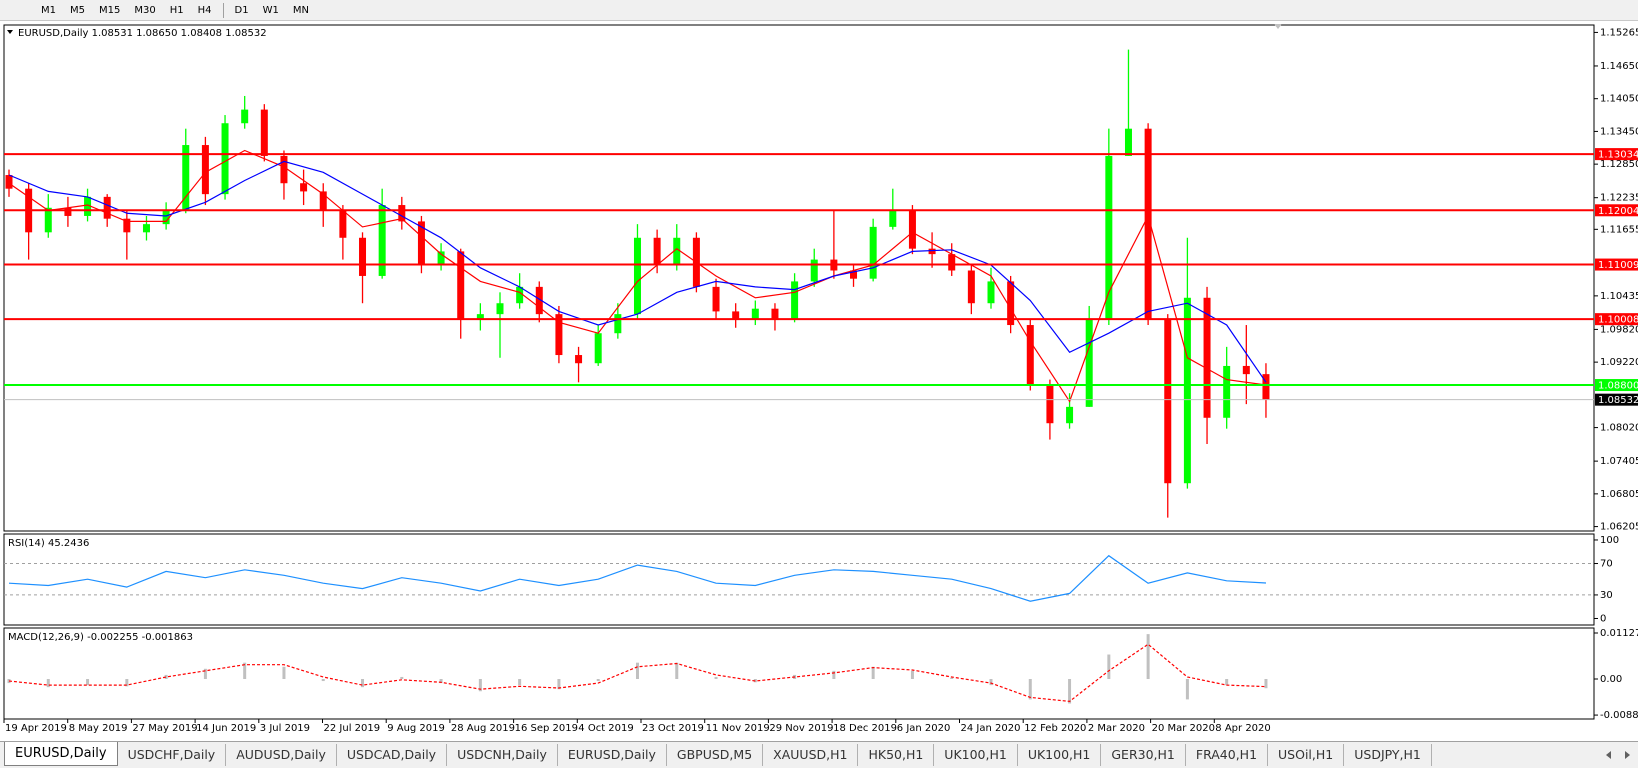  What do you see at coordinates (924, 728) in the screenshot?
I see `x-tick-label: 6 Jan 2020` at bounding box center [924, 728].